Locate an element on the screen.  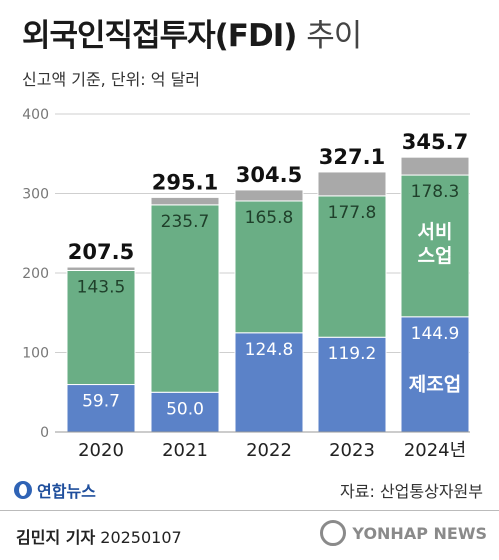
value-label-services-3: 177.8 is located at coordinates (352, 213).